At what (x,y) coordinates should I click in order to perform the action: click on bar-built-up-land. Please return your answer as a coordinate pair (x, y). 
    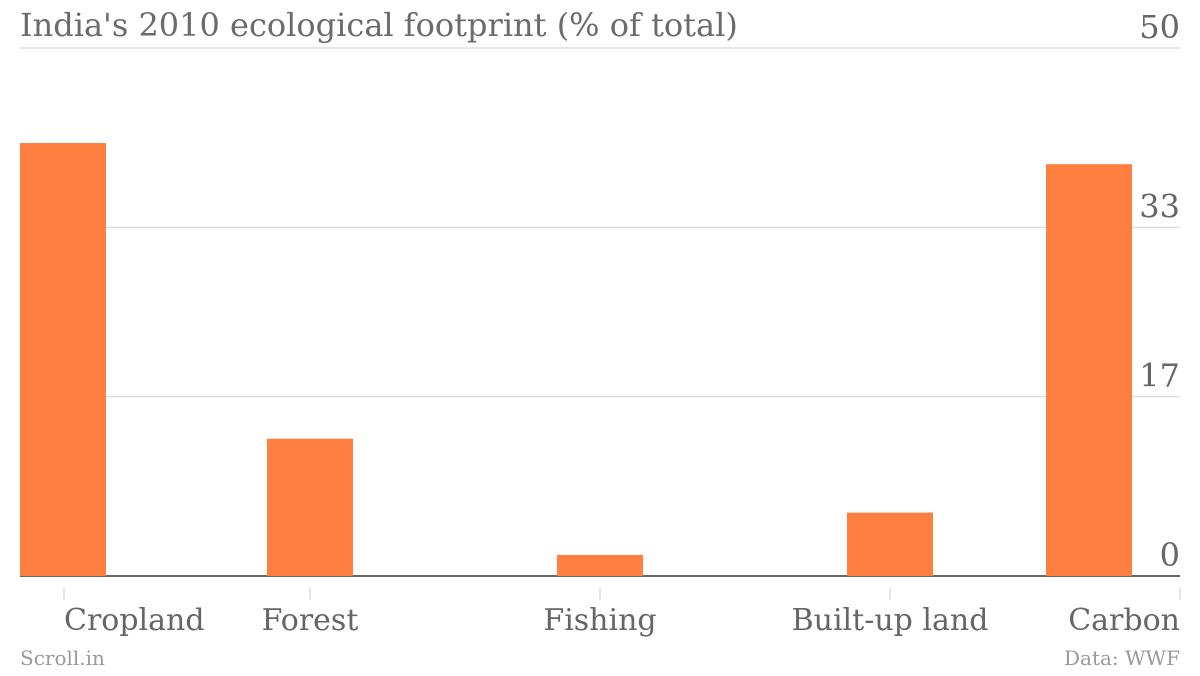
    Looking at the image, I should click on (890, 544).